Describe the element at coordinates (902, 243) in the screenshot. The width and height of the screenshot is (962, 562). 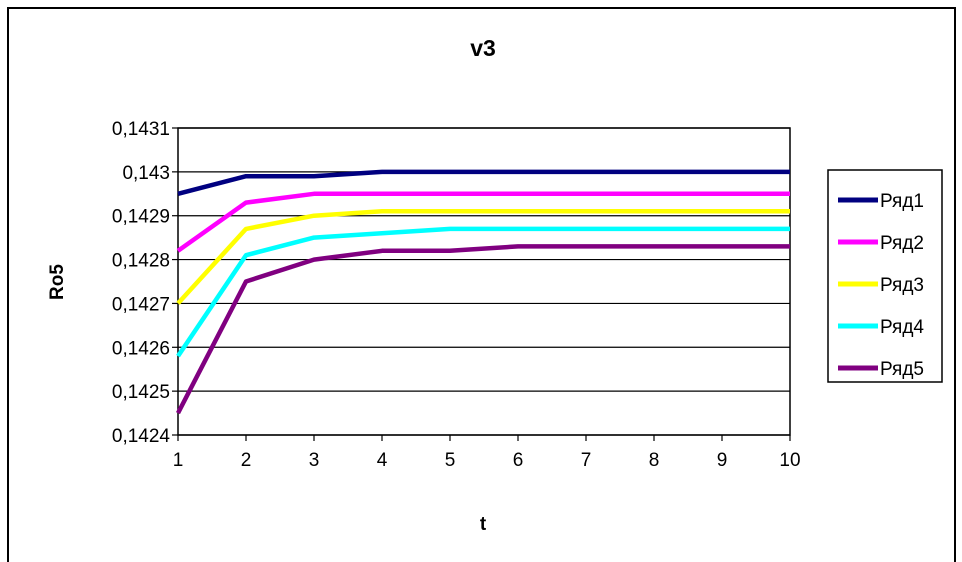
I see `legend-label: Ряд2` at that location.